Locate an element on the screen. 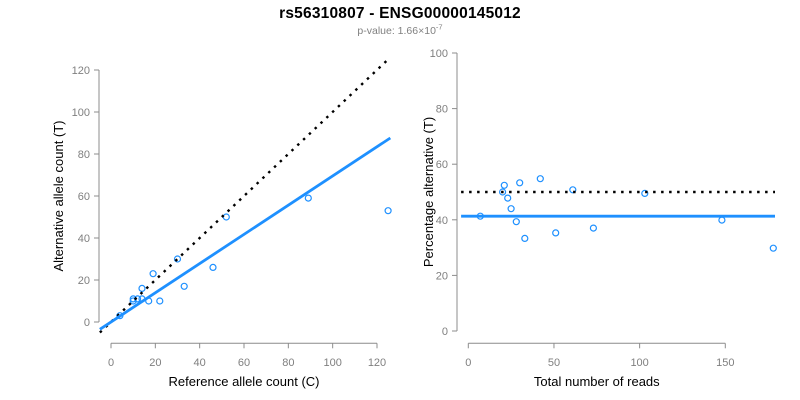 Image resolution: width=800 pixels, height=400 pixels. figure-subtitle: p-value: 1.66×10-7 is located at coordinates (400, 29).